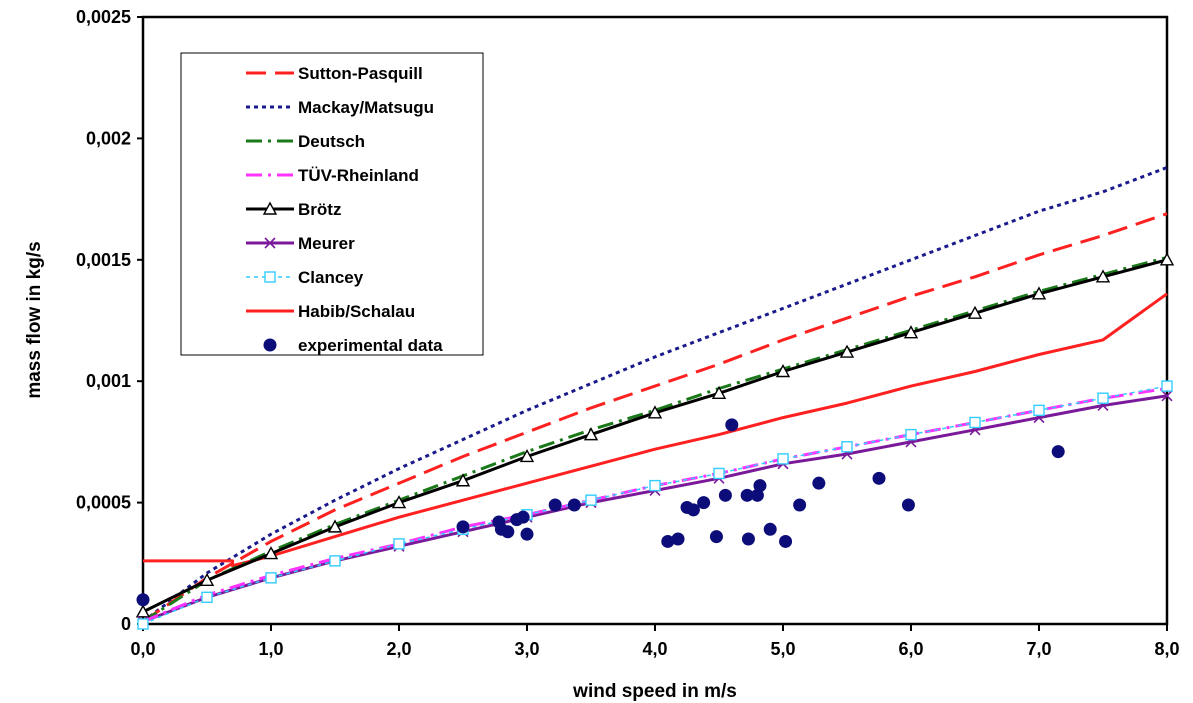 The height and width of the screenshot is (703, 1193). I want to click on legend-label: Habib/Schalau, so click(356, 311).